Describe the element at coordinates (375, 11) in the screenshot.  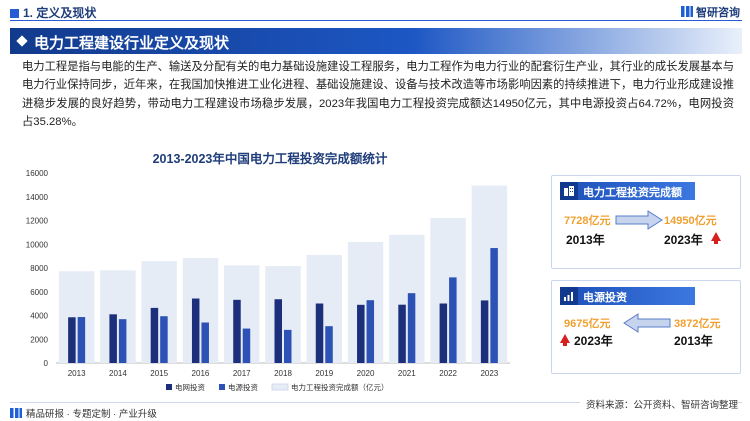
I see `top-bar: 1. 定义及现状 智研咨询` at that location.